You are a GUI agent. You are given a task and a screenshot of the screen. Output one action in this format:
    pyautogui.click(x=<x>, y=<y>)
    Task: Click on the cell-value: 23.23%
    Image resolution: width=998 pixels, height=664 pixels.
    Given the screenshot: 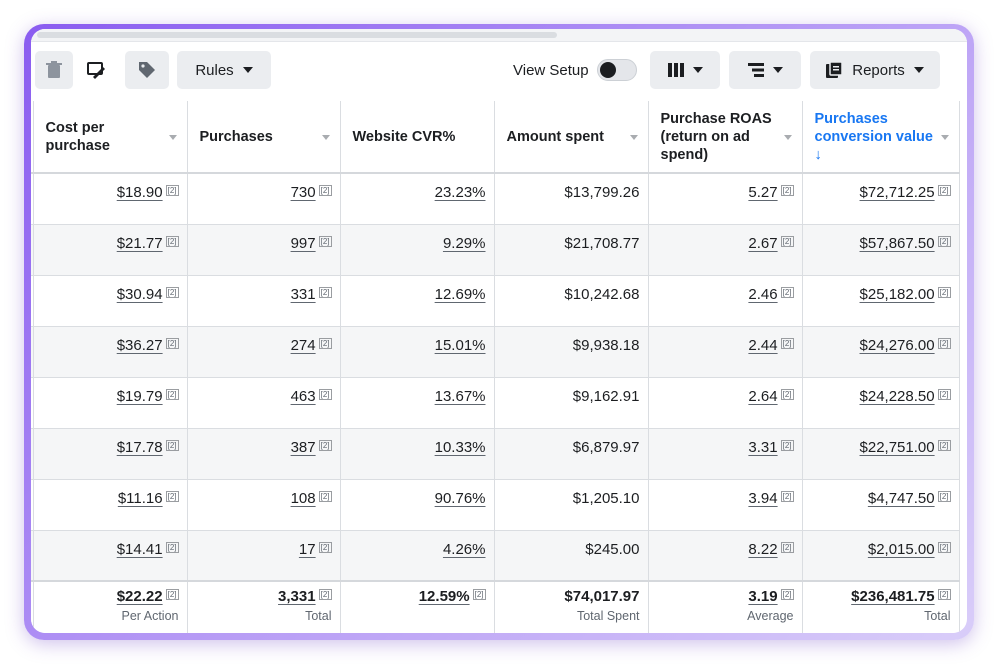 What is the action you would take?
    pyautogui.click(x=460, y=193)
    